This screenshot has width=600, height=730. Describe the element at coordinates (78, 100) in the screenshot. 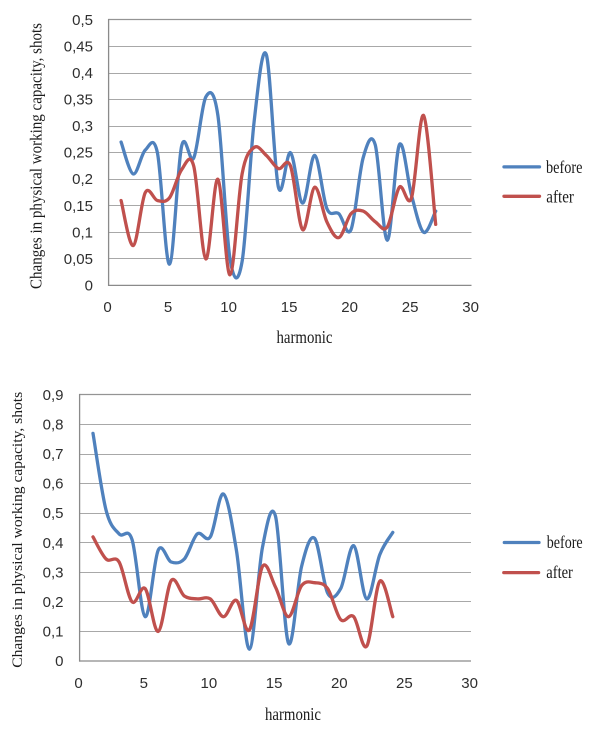

I see `svg-text: 0,35` at that location.